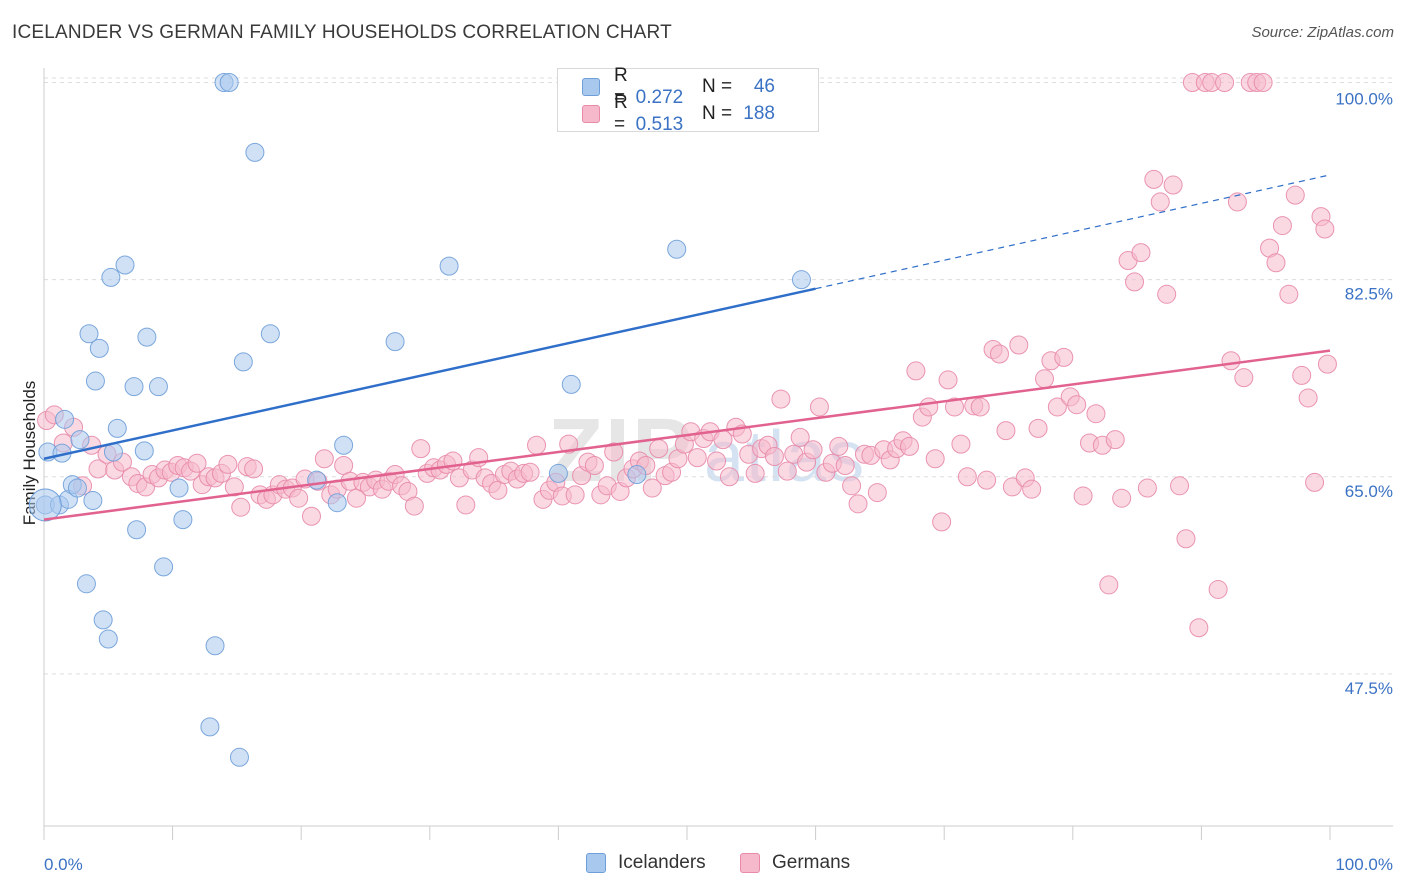 This screenshot has height=892, width=1406. I want to click on legend-n-value: 46, so click(764, 86).